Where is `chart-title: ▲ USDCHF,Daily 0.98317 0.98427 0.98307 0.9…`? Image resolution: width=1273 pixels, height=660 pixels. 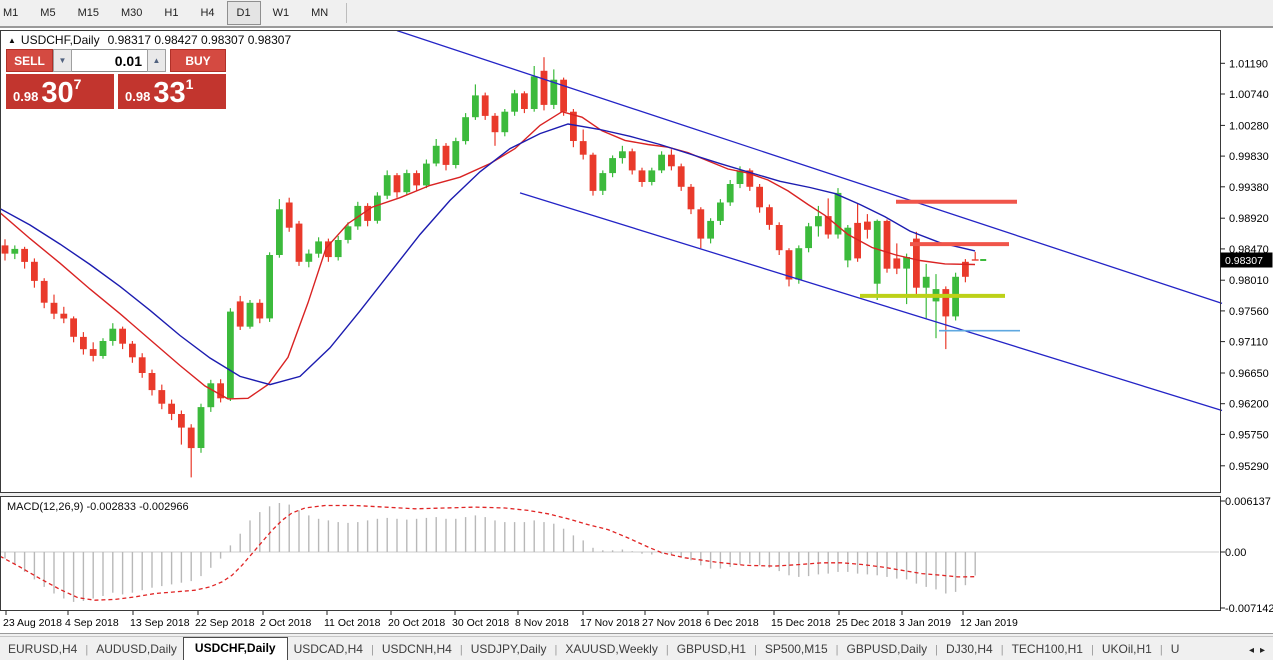 chart-title: ▲ USDCHF,Daily 0.98317 0.98427 0.98307 0.9… is located at coordinates (149, 40).